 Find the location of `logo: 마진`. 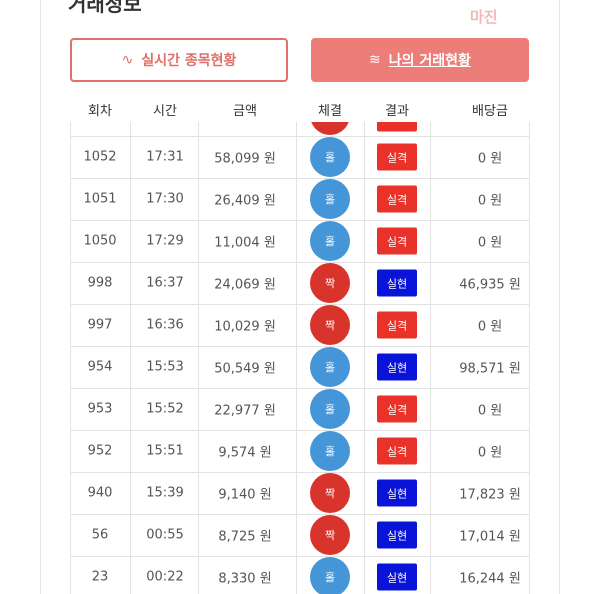

logo: 마진 is located at coordinates (484, 17).